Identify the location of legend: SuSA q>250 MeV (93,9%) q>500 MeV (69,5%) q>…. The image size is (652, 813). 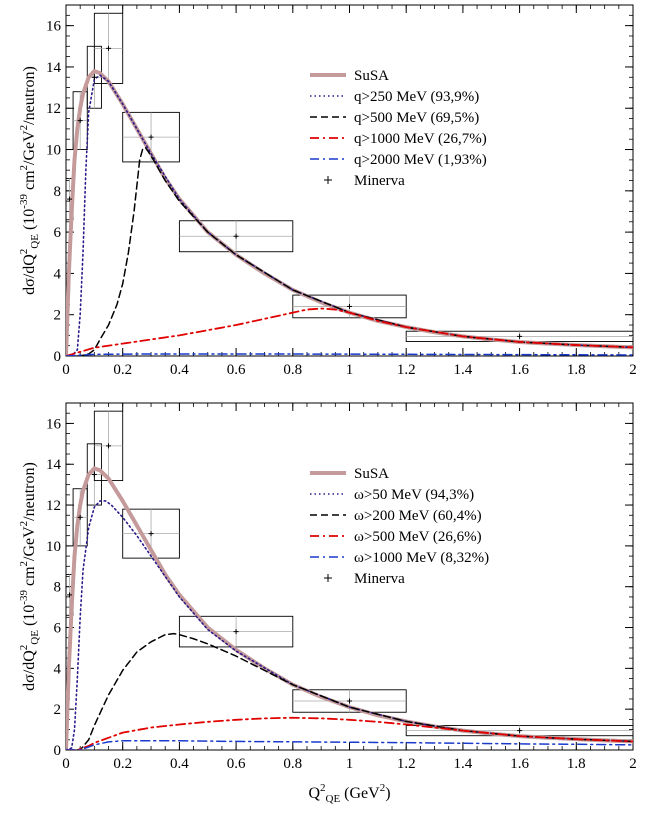
(398, 128).